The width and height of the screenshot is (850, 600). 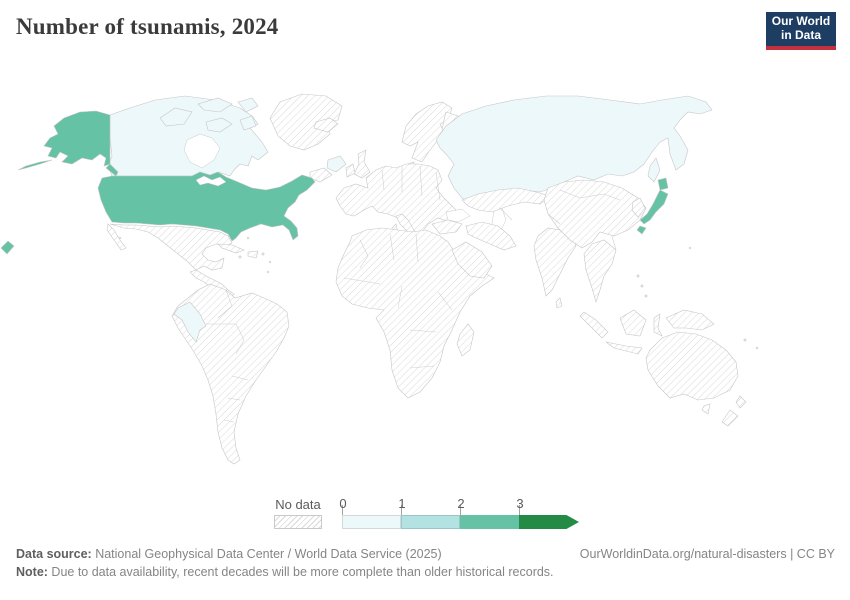 I want to click on island-java, so click(x=624, y=348).